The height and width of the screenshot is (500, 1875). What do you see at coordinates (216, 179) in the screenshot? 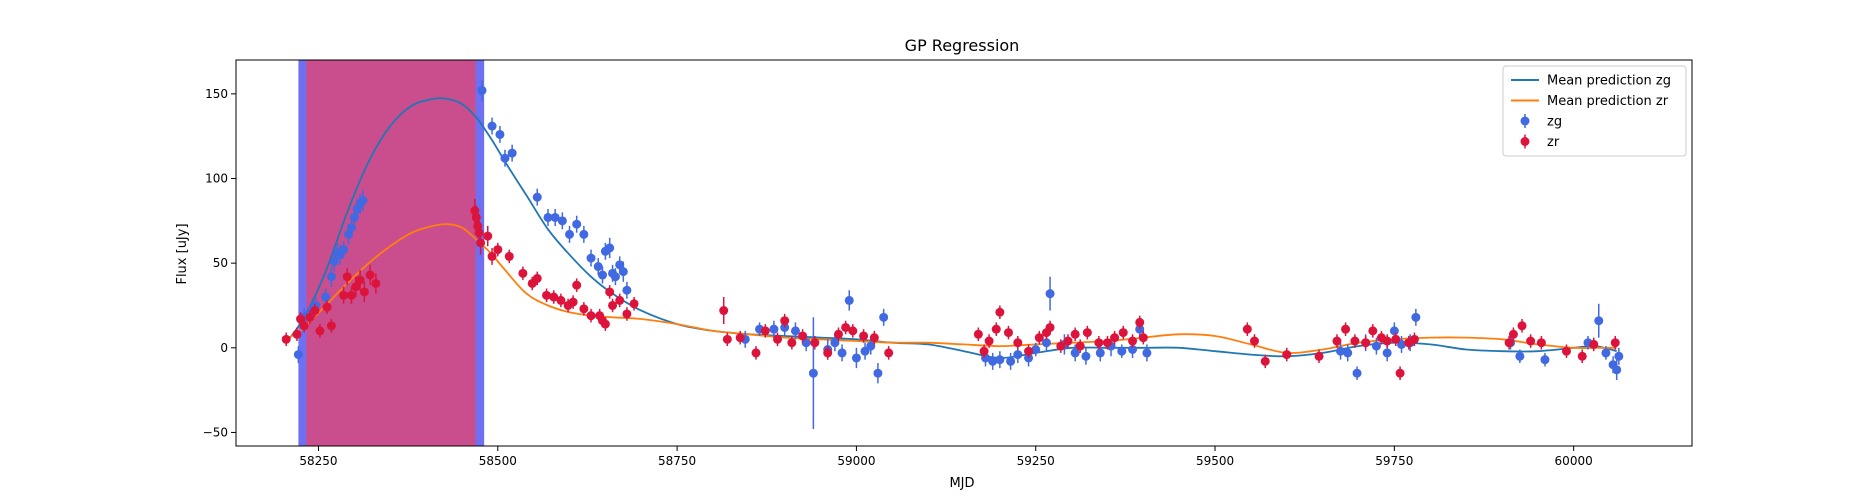
I see `y-tick-label: 100` at bounding box center [216, 179].